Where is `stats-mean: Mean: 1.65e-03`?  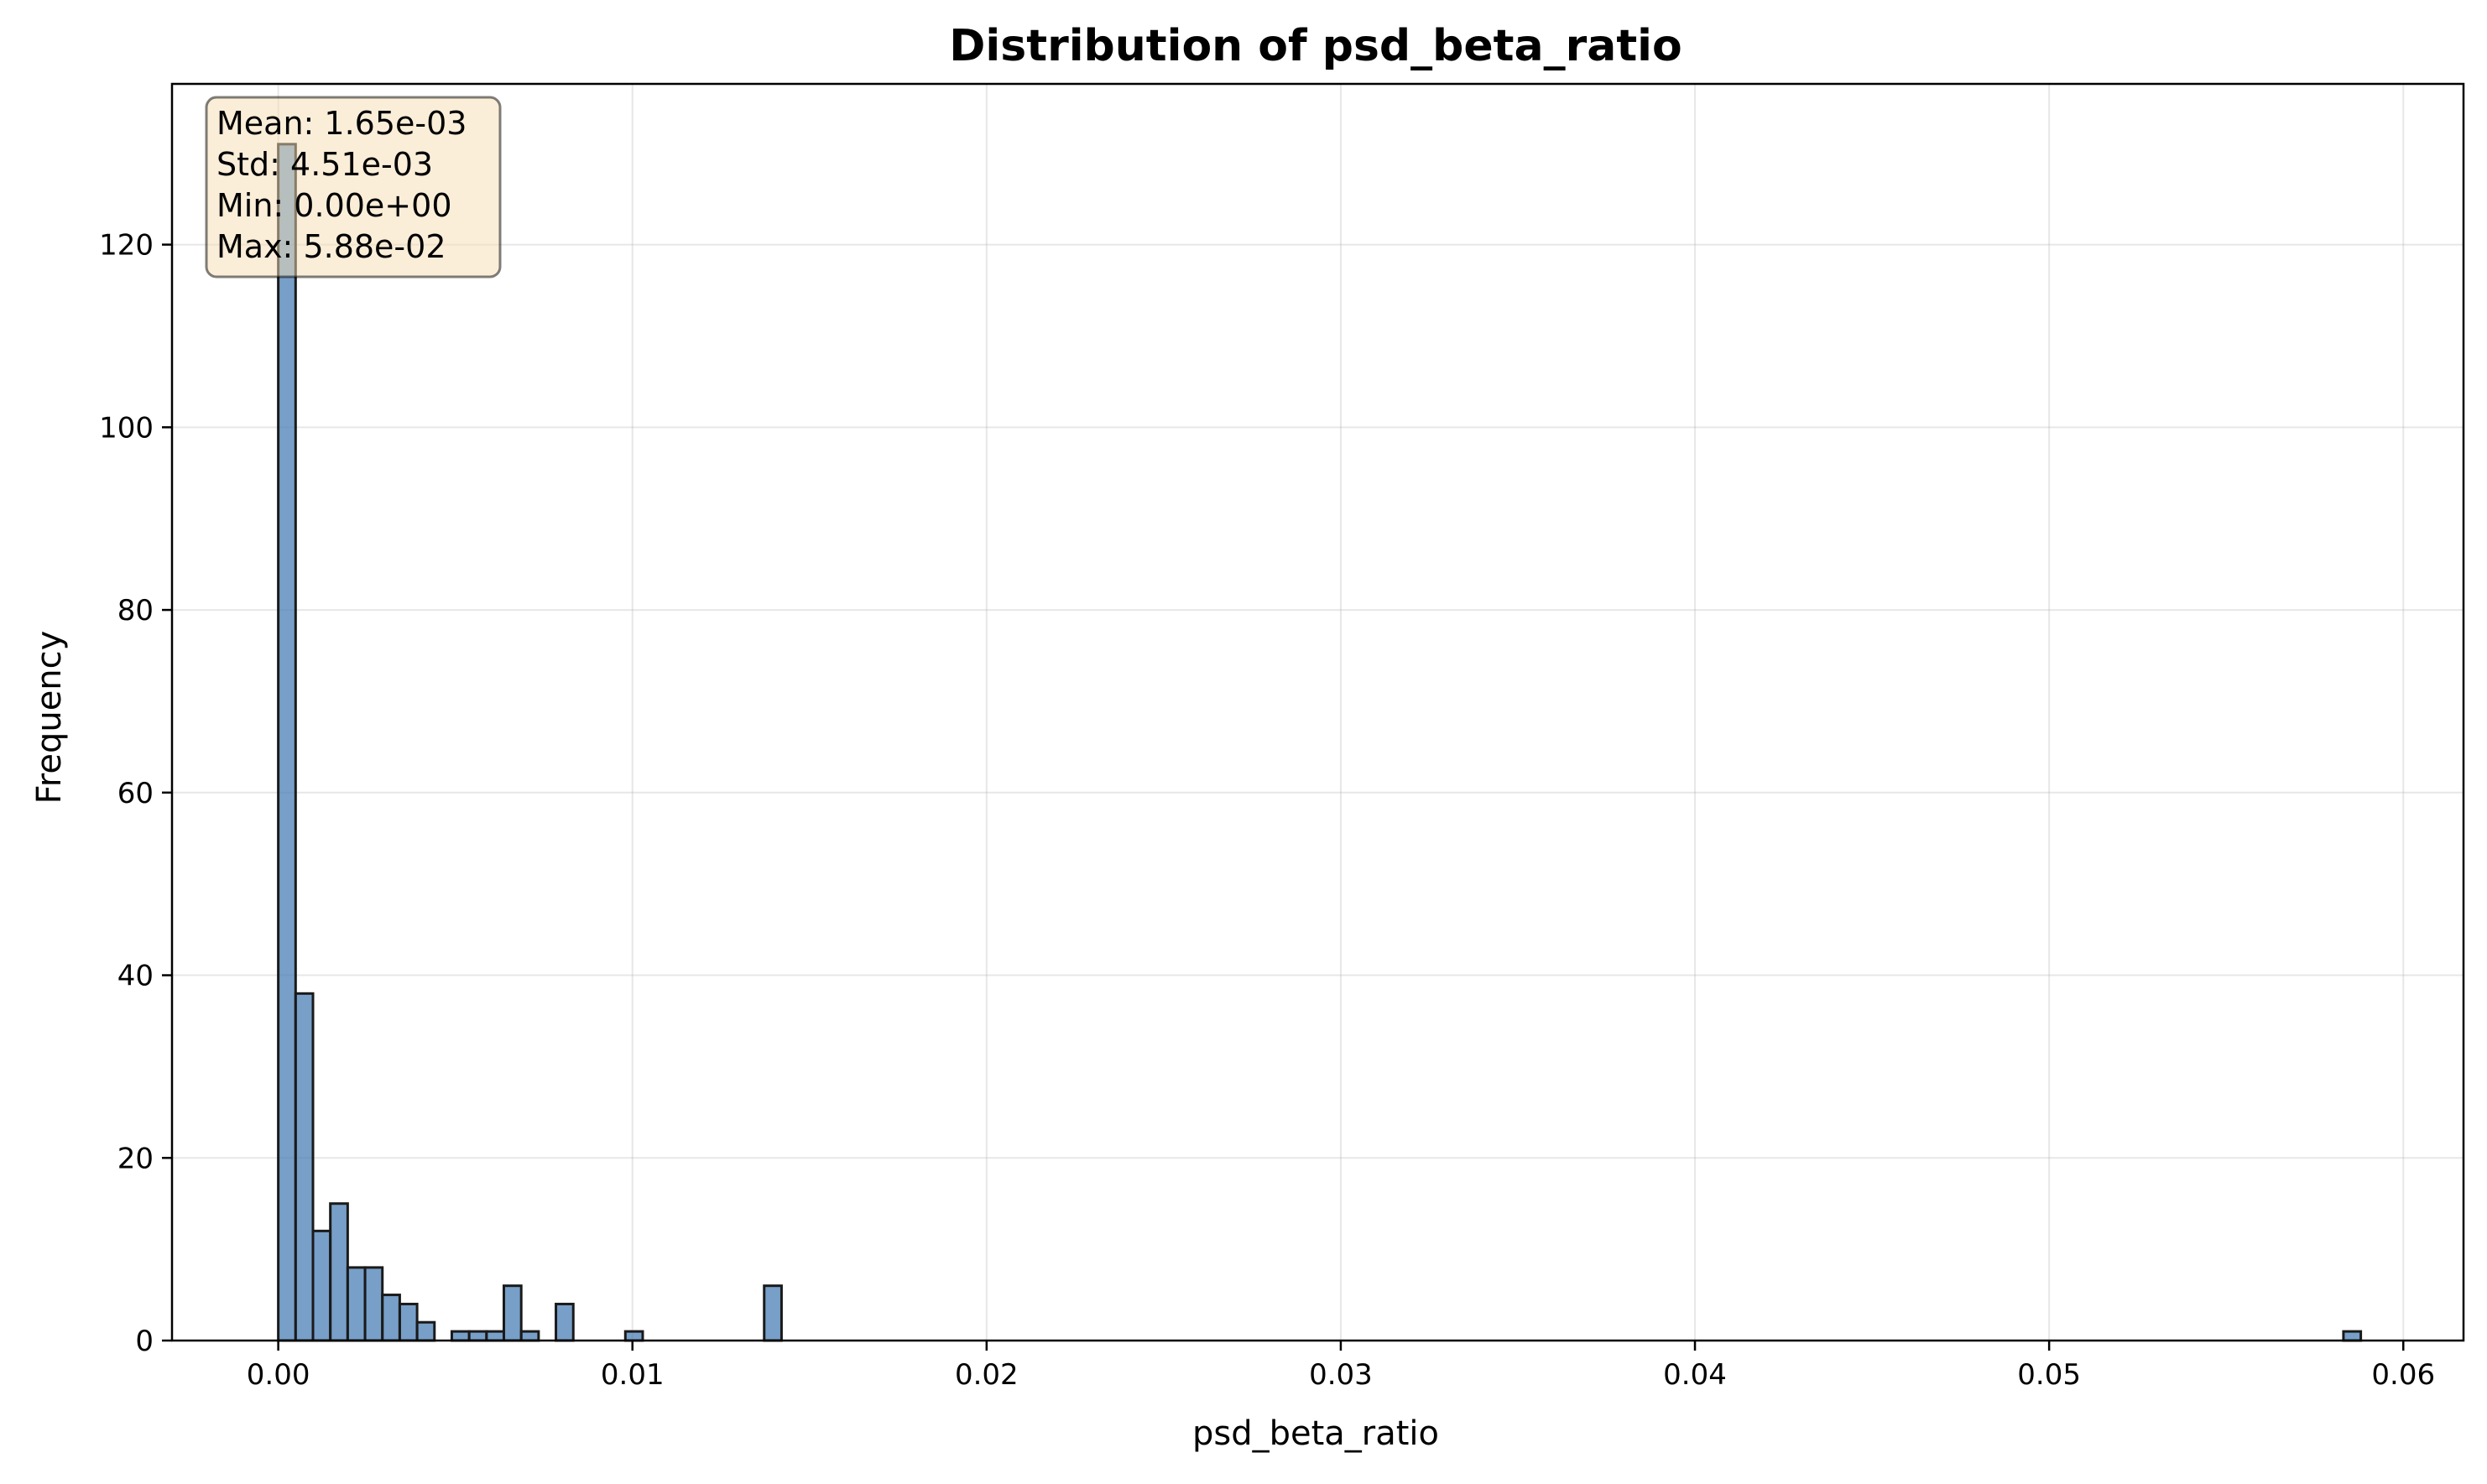 stats-mean: Mean: 1.65e-03 is located at coordinates (341, 123).